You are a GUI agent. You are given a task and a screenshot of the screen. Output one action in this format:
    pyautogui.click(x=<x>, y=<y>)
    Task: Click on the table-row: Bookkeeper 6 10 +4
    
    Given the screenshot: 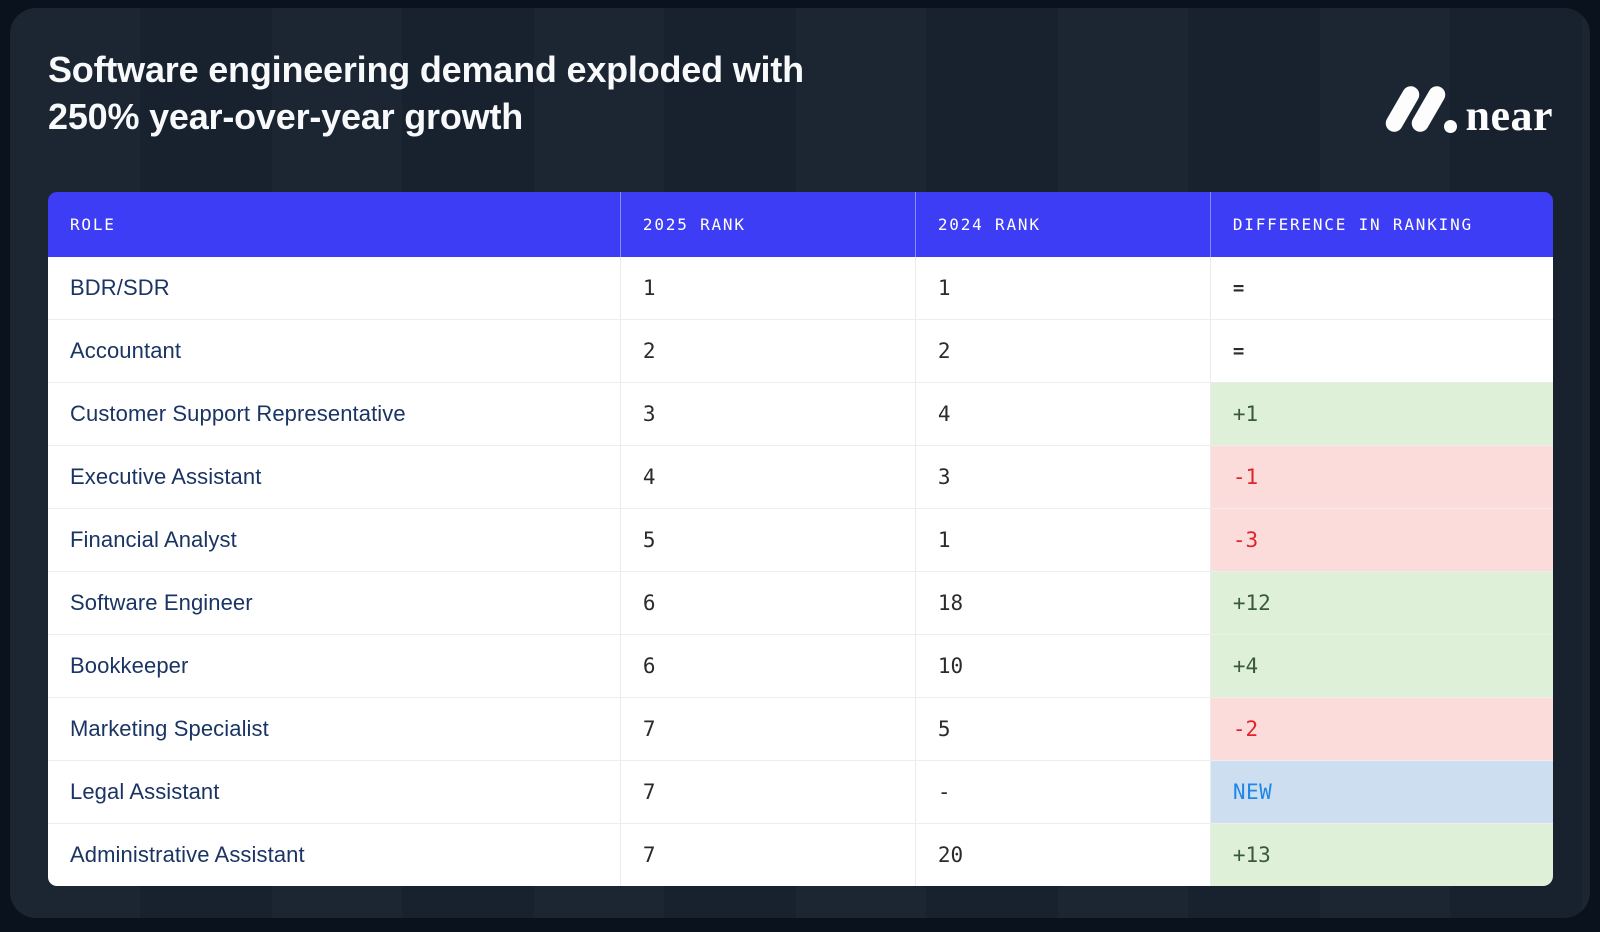 What is the action you would take?
    pyautogui.click(x=800, y=665)
    